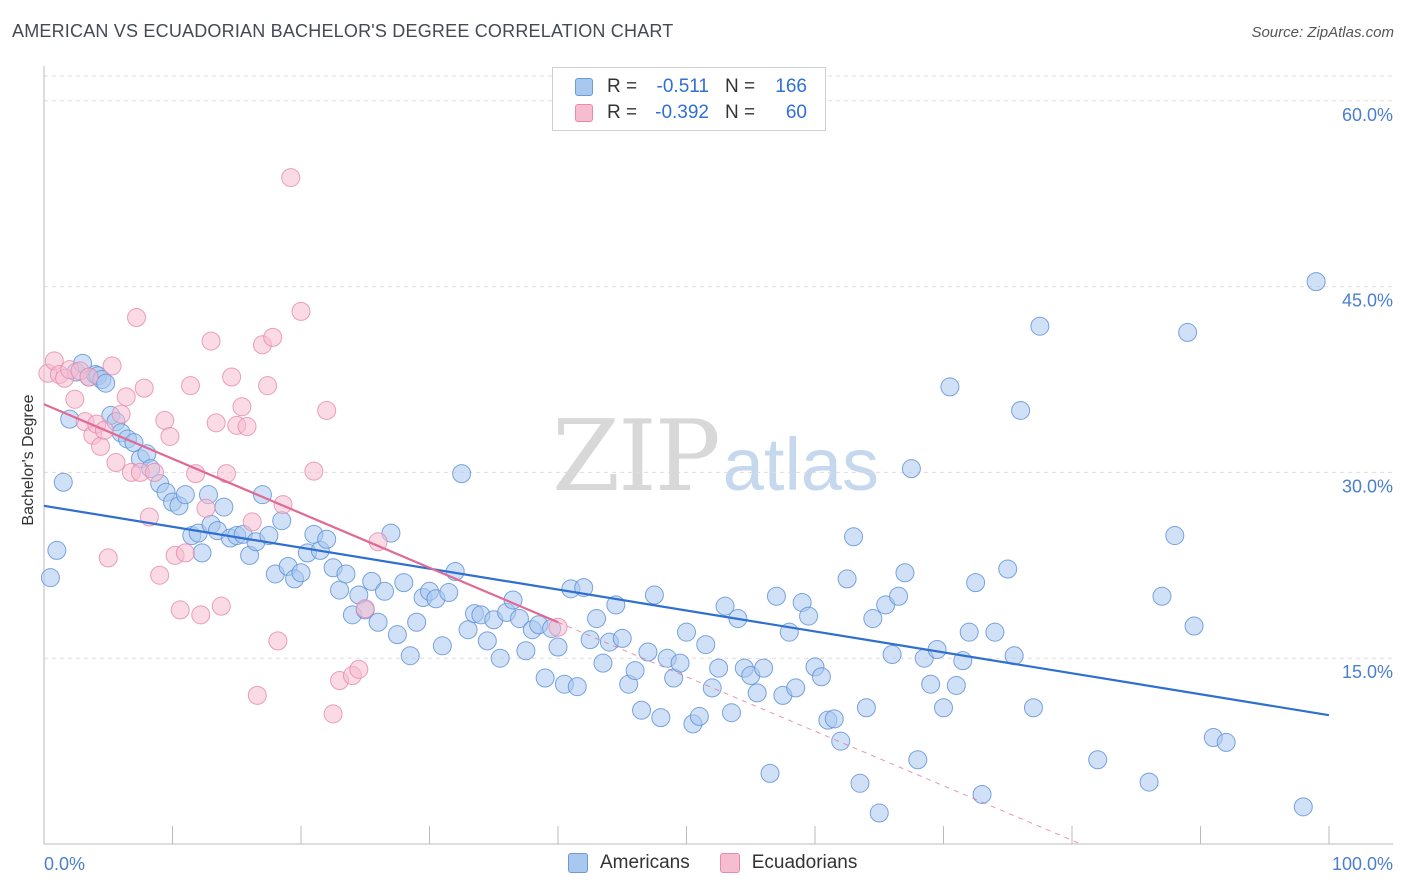 Image resolution: width=1406 pixels, height=892 pixels. I want to click on stats-legend: R = -0.511 N = 166 R = -0.392 N = 60, so click(689, 99).